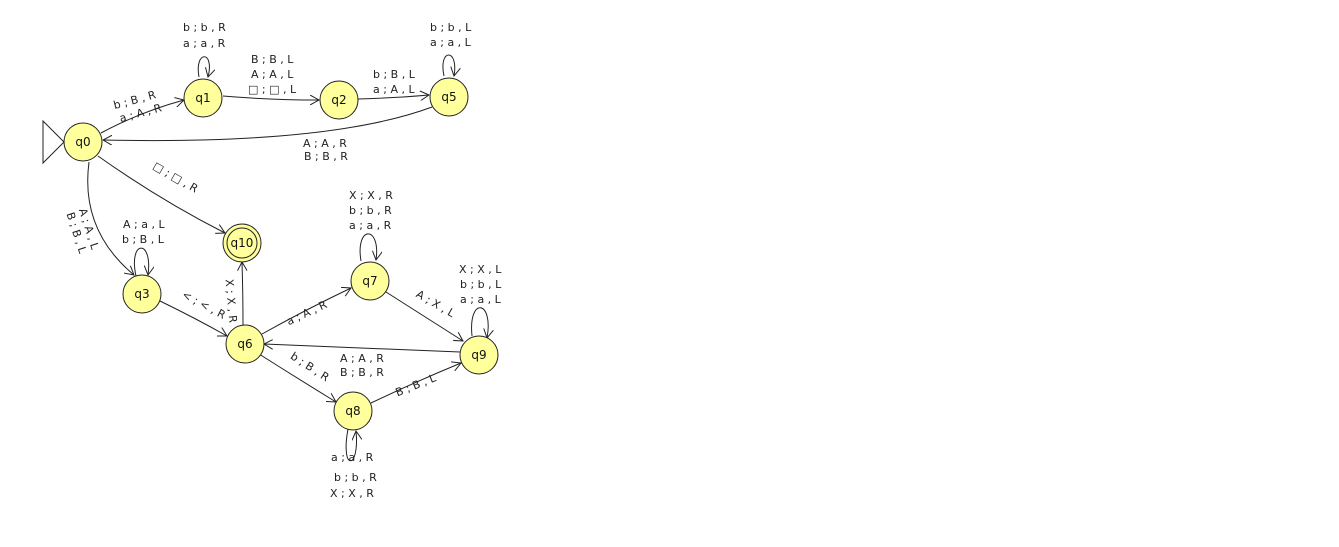 This screenshot has height=547, width=1339. I want to click on label-loop-q3: A ; a , L b ; B , L, so click(143, 232).